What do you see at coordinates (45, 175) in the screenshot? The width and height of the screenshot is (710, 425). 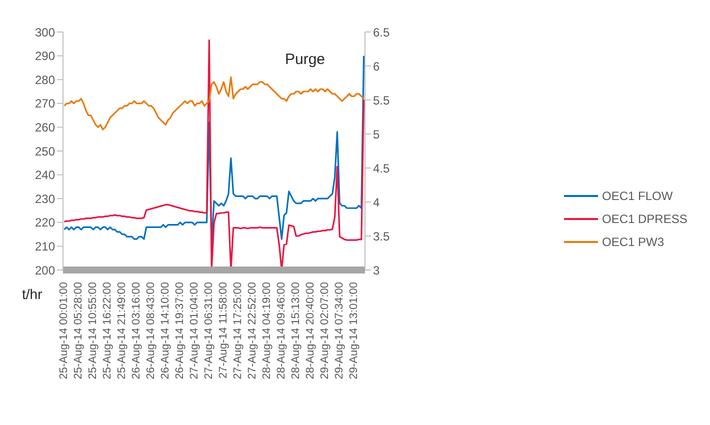 I see `y-tick-label: 240` at bounding box center [45, 175].